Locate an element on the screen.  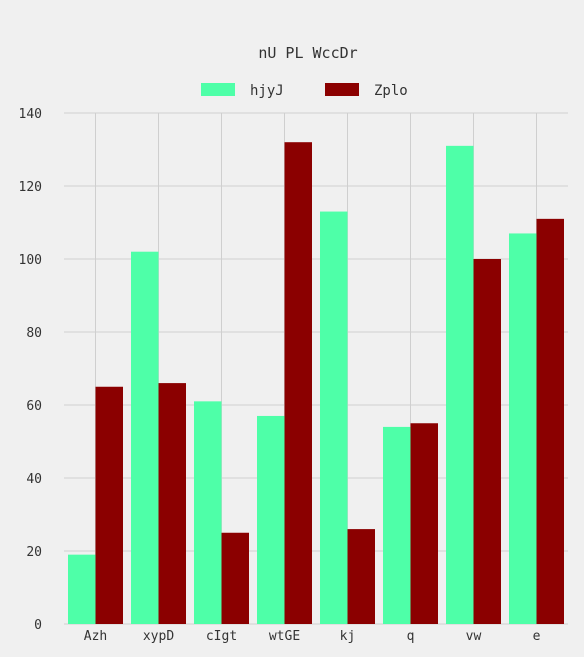
x-tick-label: xypD is located at coordinates (158, 636).